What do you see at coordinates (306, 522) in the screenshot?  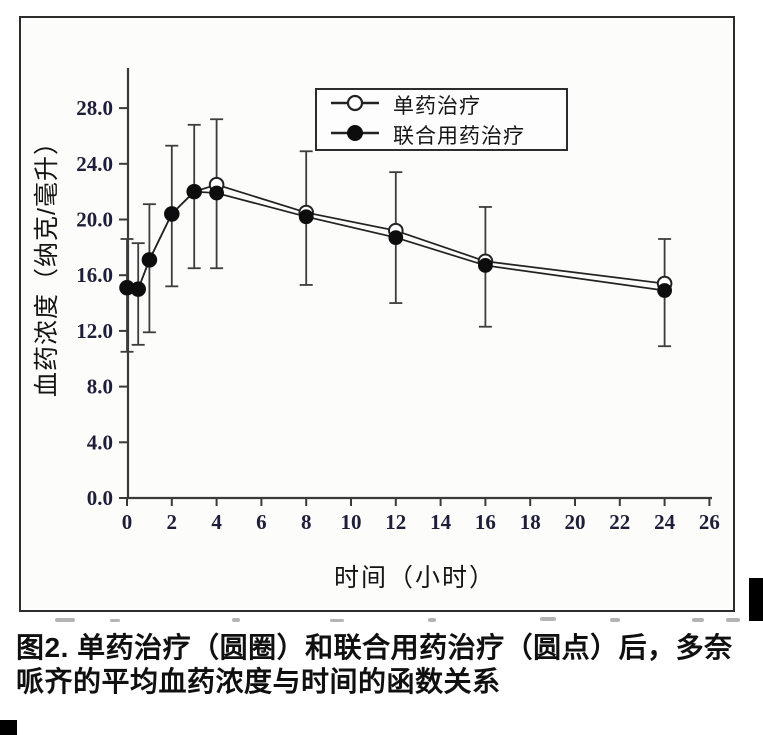 I see `x-tick-label: 8` at bounding box center [306, 522].